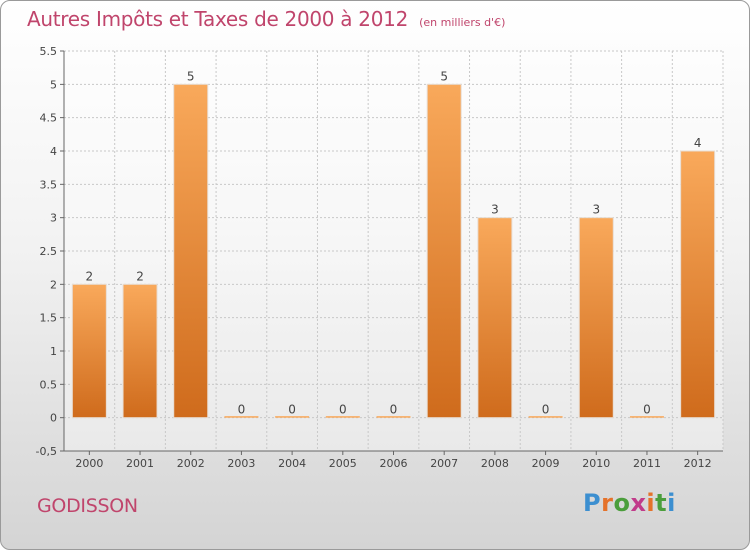  Describe the element at coordinates (292, 417) in the screenshot. I see `bar-2004` at that location.